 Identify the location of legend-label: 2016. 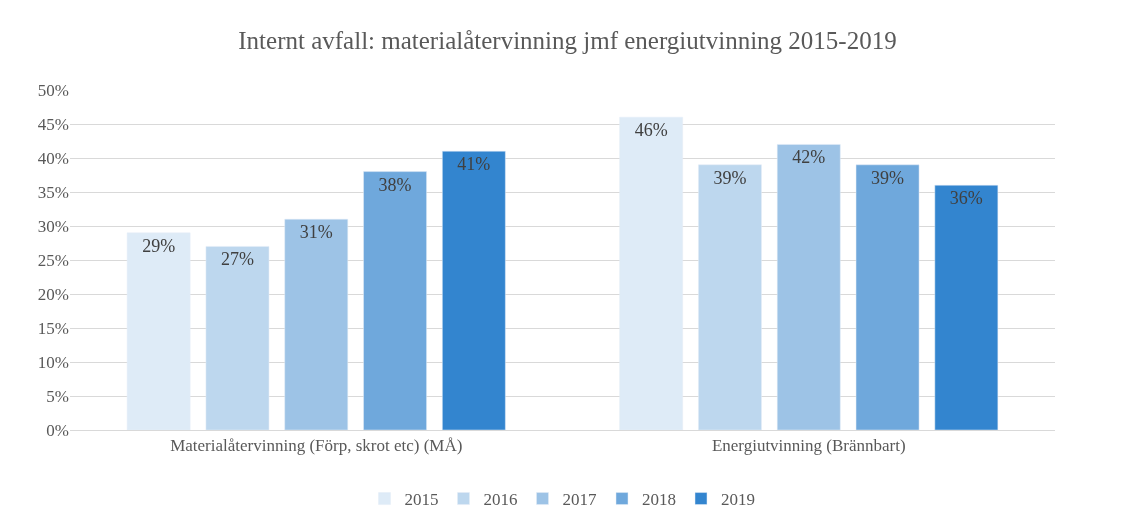
(500, 500).